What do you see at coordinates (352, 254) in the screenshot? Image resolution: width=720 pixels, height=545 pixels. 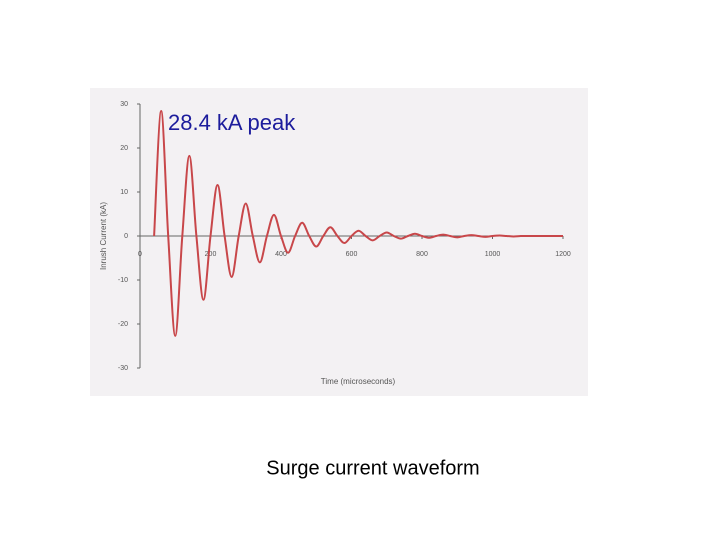 I see `x-tick-label: 600` at bounding box center [352, 254].